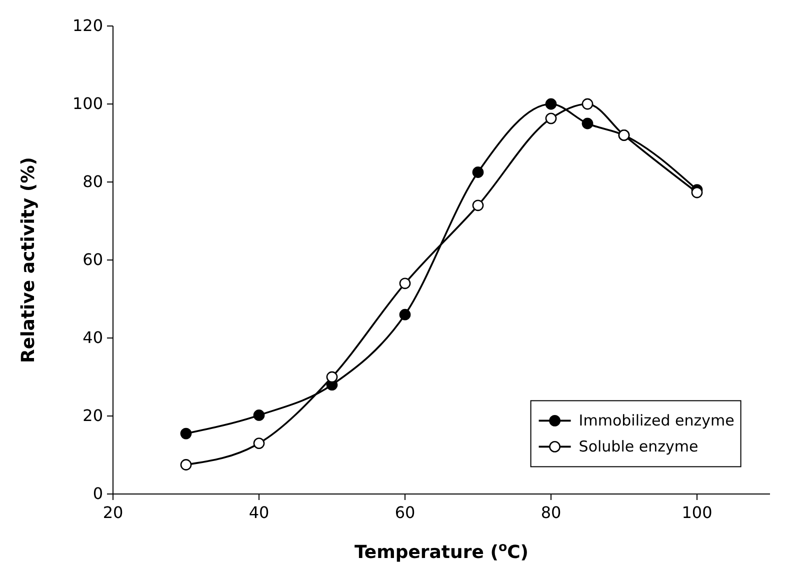 The width and height of the screenshot is (788, 584). I want to click on x-axis-title: Temperature ($^{o}$C), so click(441, 550).